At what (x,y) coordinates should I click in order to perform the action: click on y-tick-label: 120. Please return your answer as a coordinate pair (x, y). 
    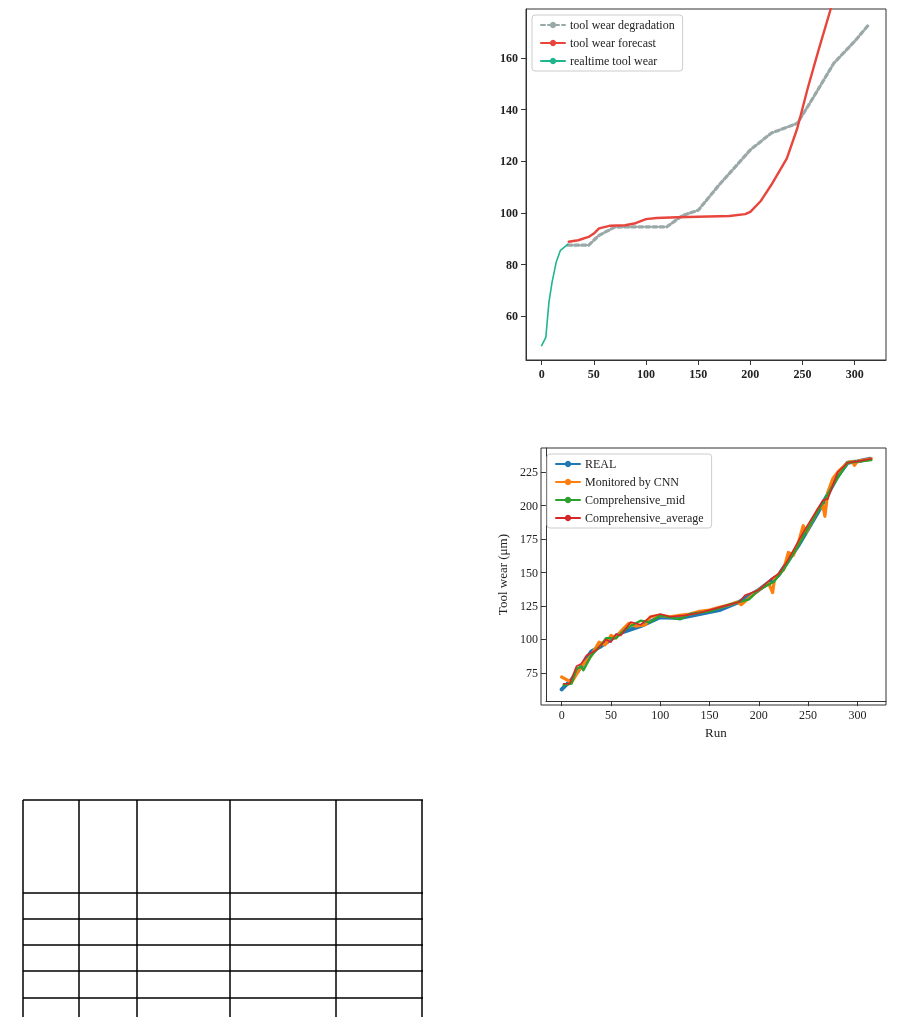
    Looking at the image, I should click on (509, 161).